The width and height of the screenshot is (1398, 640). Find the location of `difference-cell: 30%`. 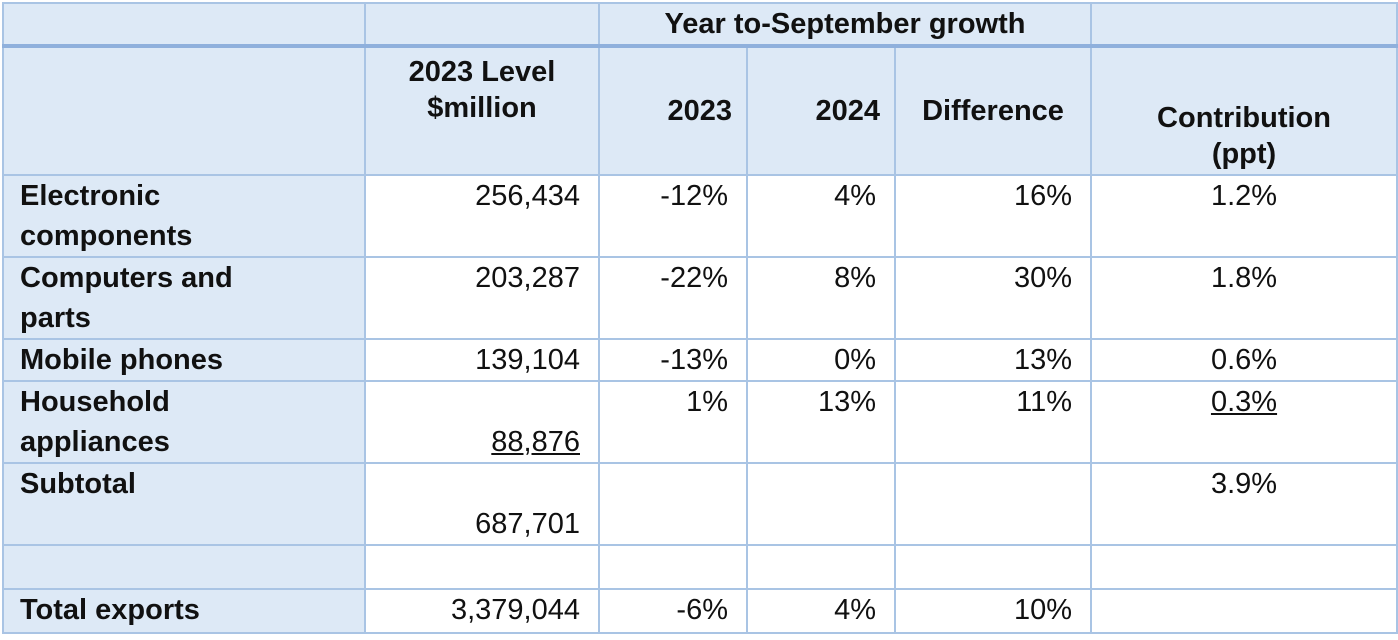

difference-cell: 30% is located at coordinates (993, 298).